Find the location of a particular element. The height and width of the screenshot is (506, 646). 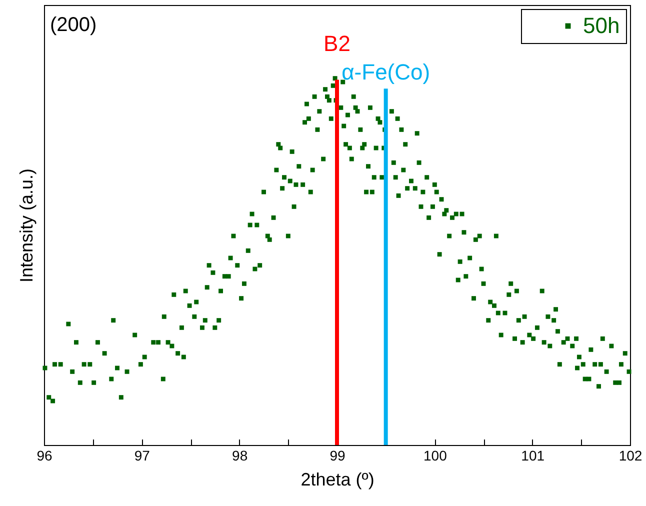

x-tick-label: 102 is located at coordinates (630, 456).